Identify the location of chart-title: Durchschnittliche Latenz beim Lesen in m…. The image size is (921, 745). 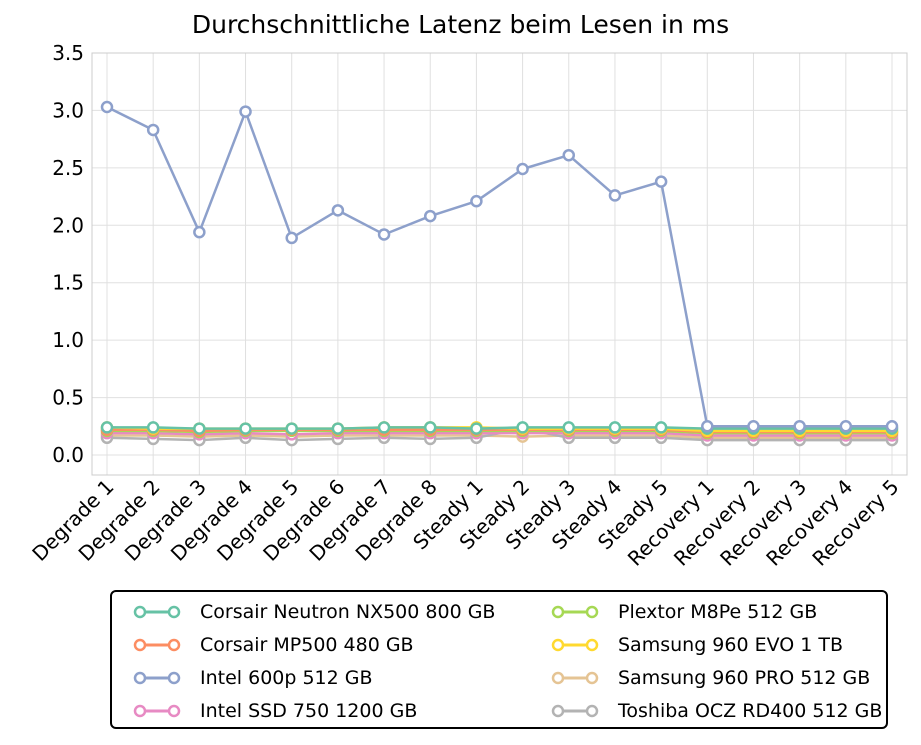
(460, 24).